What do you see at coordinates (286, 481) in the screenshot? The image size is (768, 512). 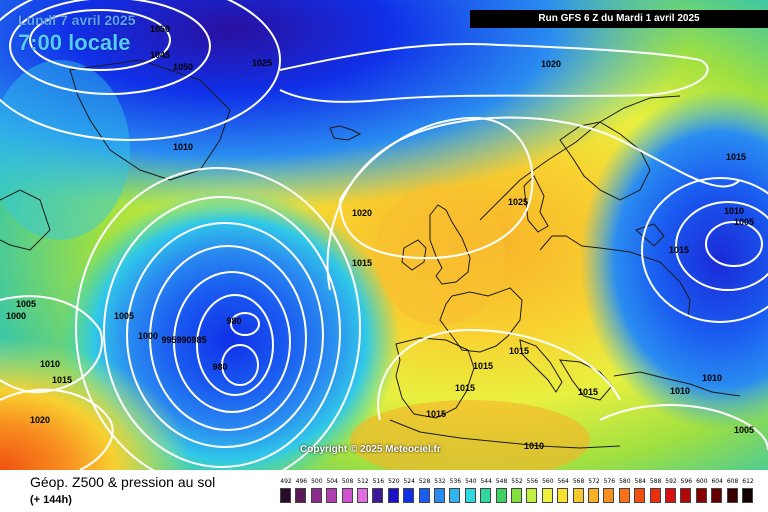 I see `legend-tick-label: 492` at bounding box center [286, 481].